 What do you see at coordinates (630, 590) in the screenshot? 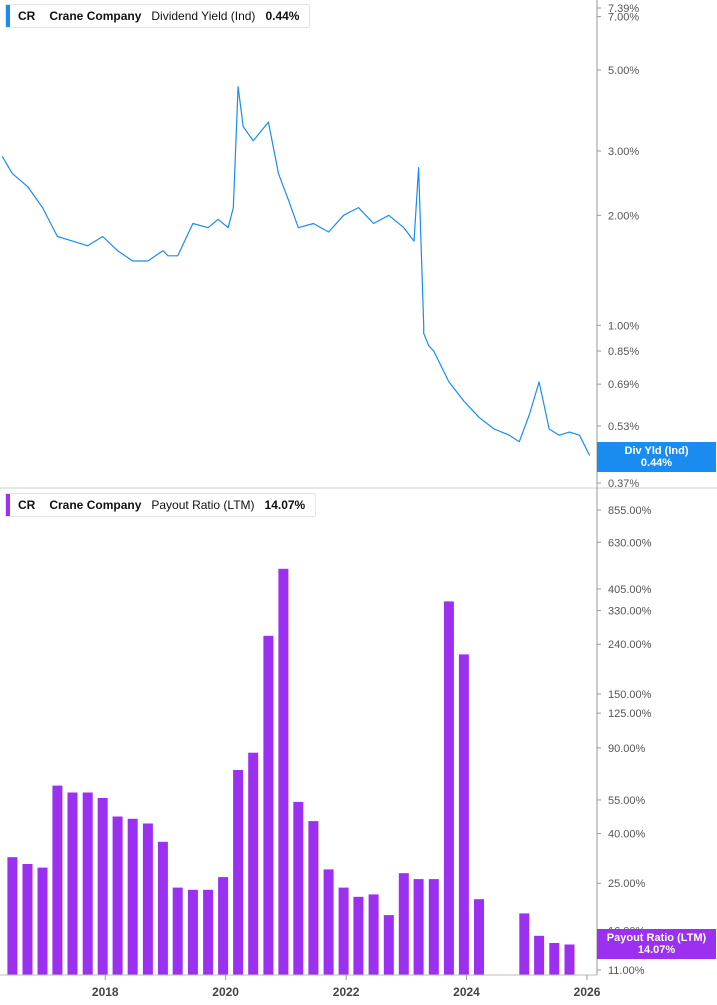
I see `bottom-y-tick-label: 405.00%` at bounding box center [630, 590].